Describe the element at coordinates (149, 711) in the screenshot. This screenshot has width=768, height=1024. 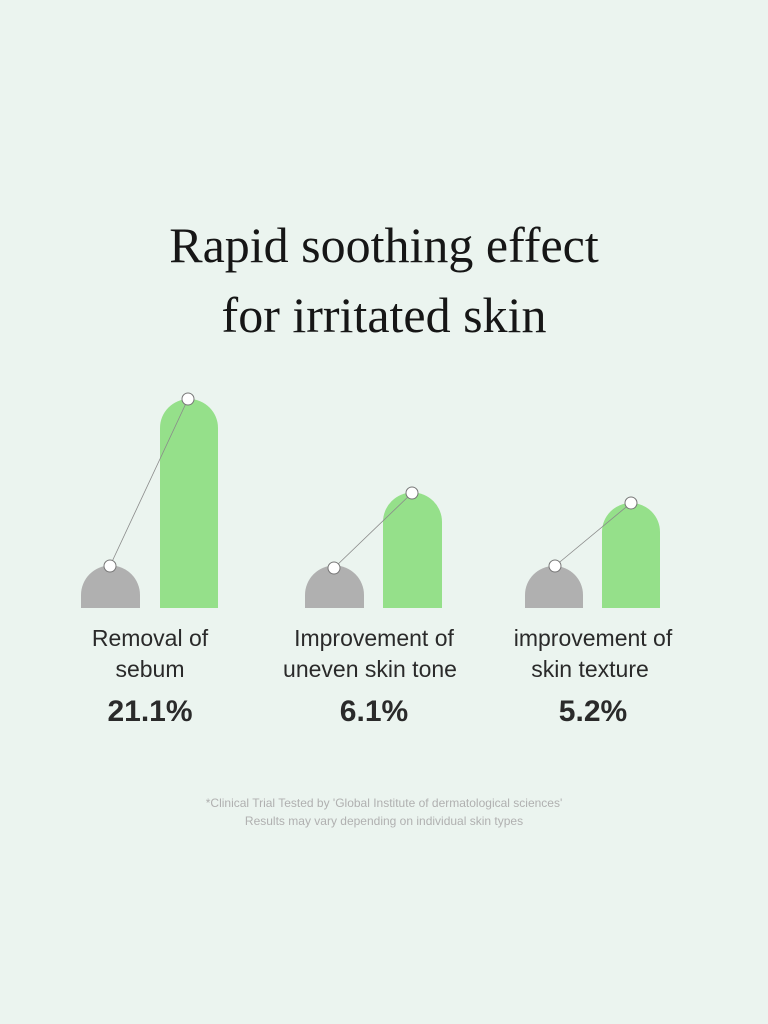
I see `item-value: 21.1%` at that location.